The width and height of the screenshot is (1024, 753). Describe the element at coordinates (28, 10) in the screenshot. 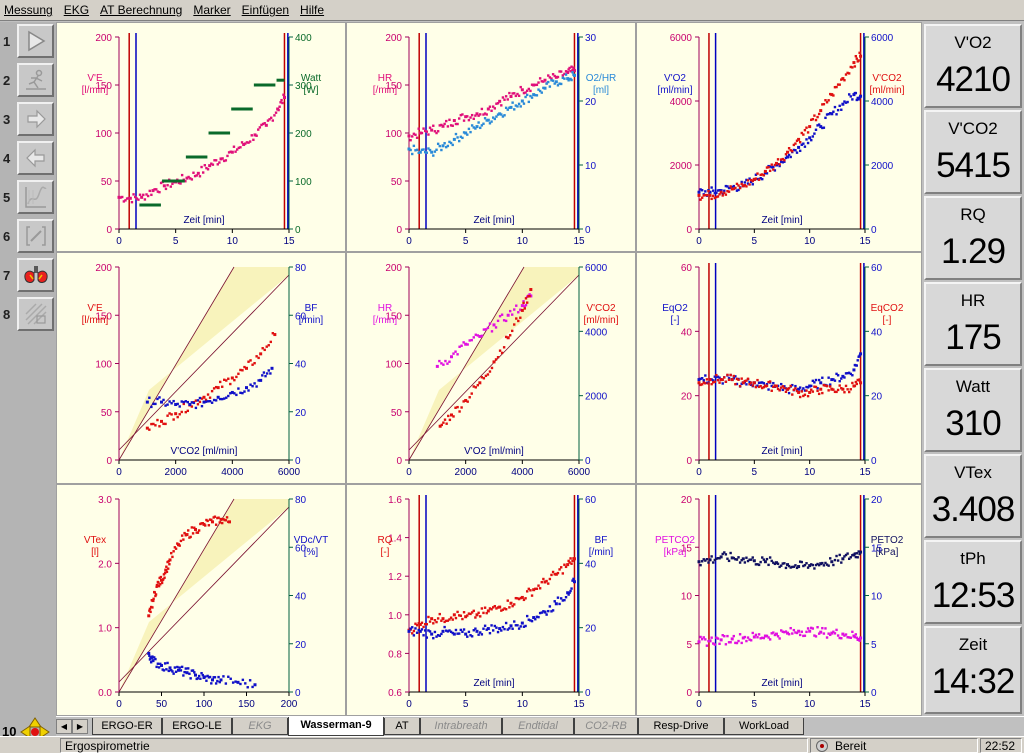

I see `menu-messung: Messung` at that location.